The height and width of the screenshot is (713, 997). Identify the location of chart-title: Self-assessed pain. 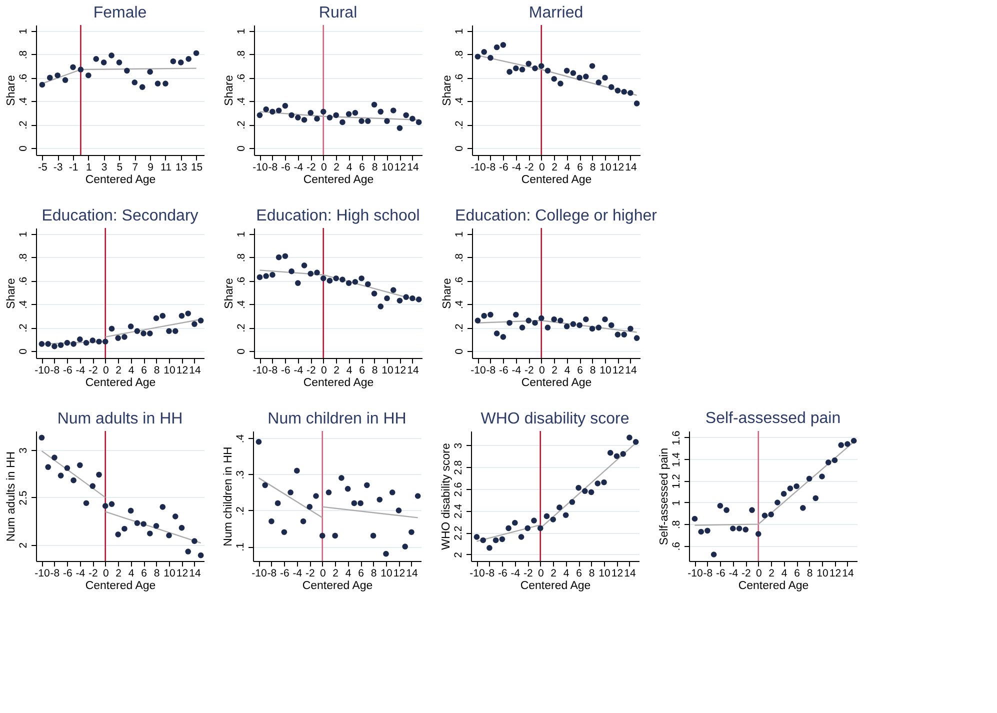
(773, 419).